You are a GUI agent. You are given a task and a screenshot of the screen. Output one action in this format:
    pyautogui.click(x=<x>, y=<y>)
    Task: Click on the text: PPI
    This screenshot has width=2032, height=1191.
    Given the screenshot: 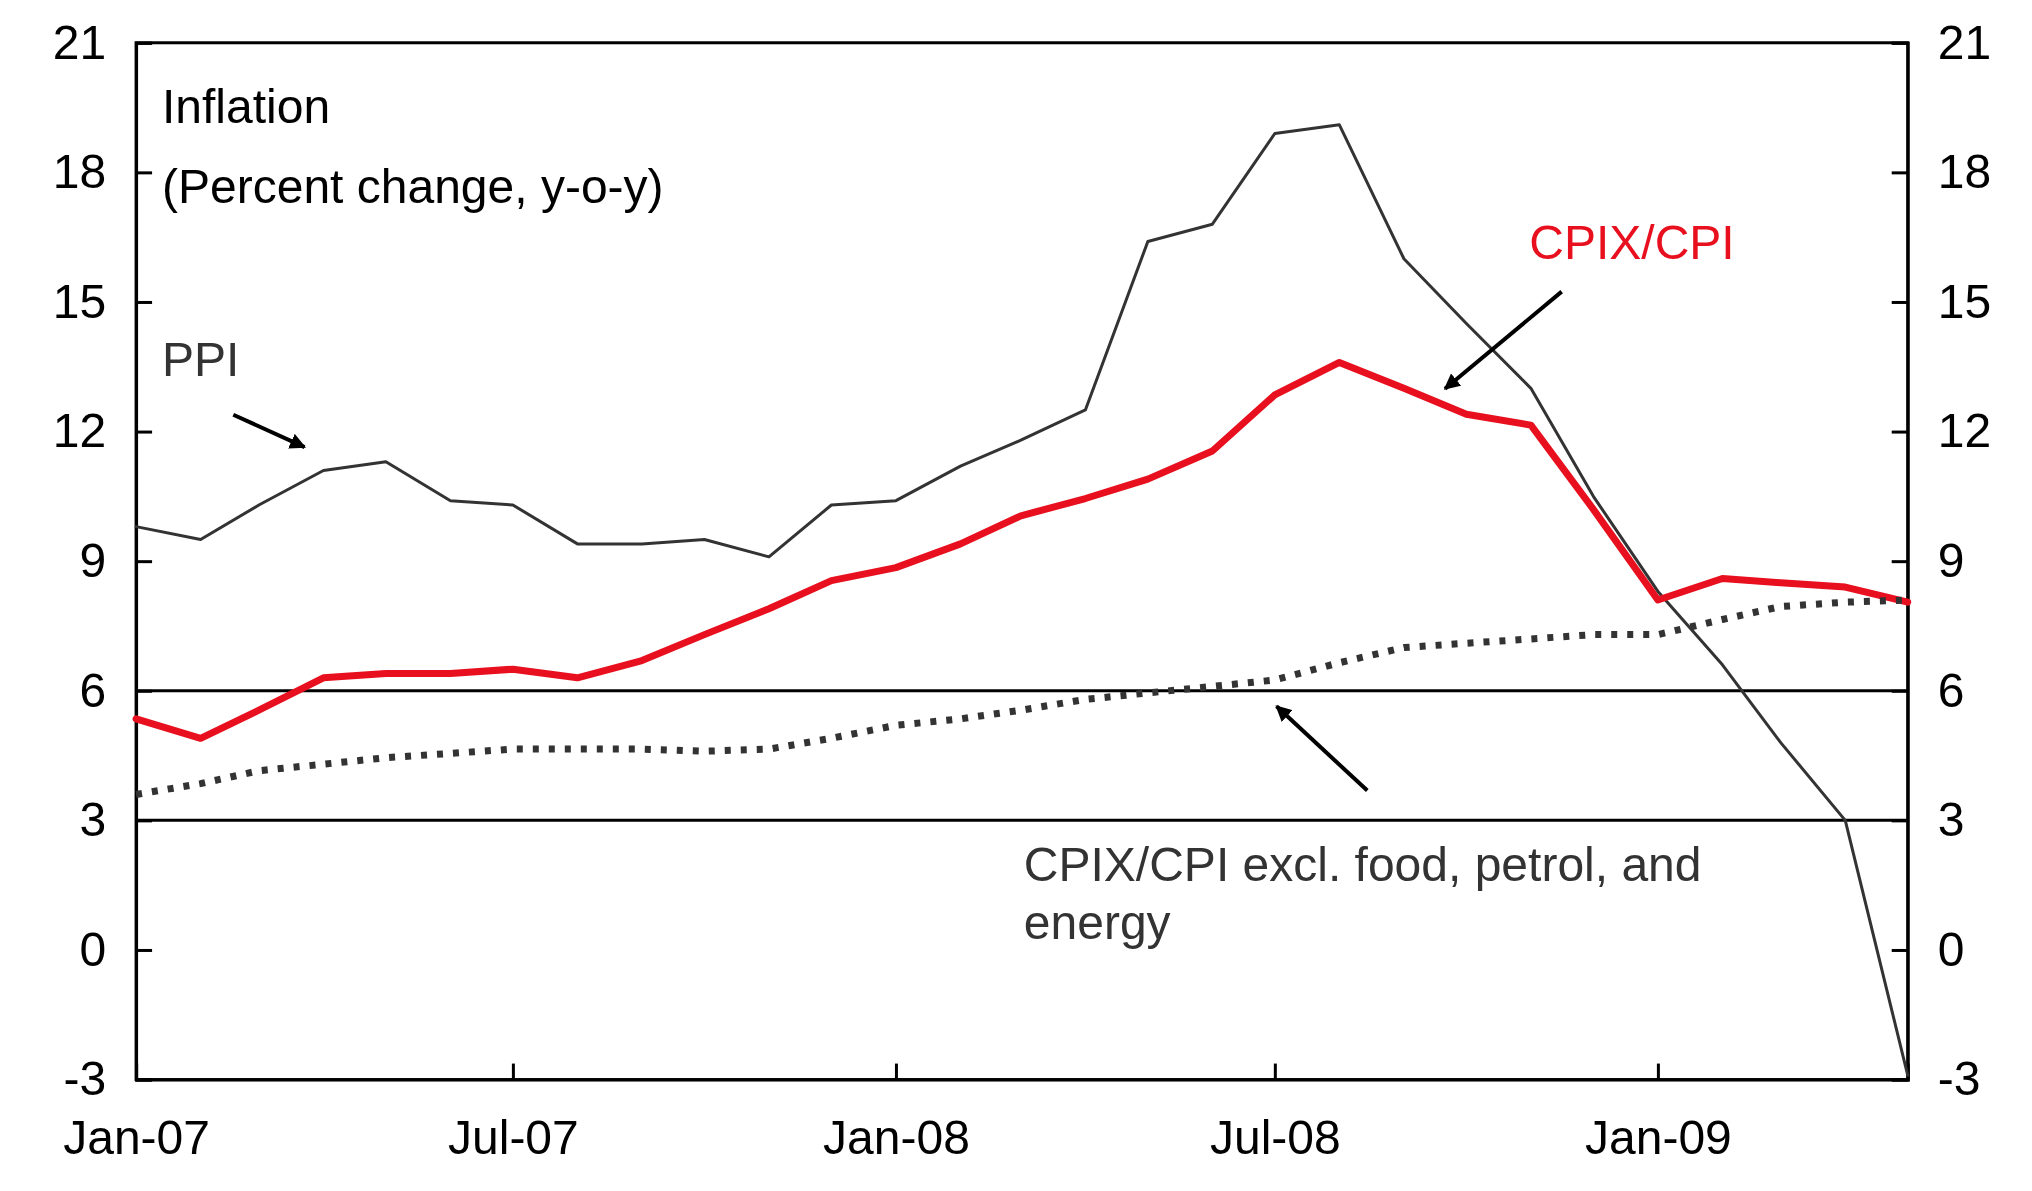 What is the action you would take?
    pyautogui.click(x=201, y=359)
    